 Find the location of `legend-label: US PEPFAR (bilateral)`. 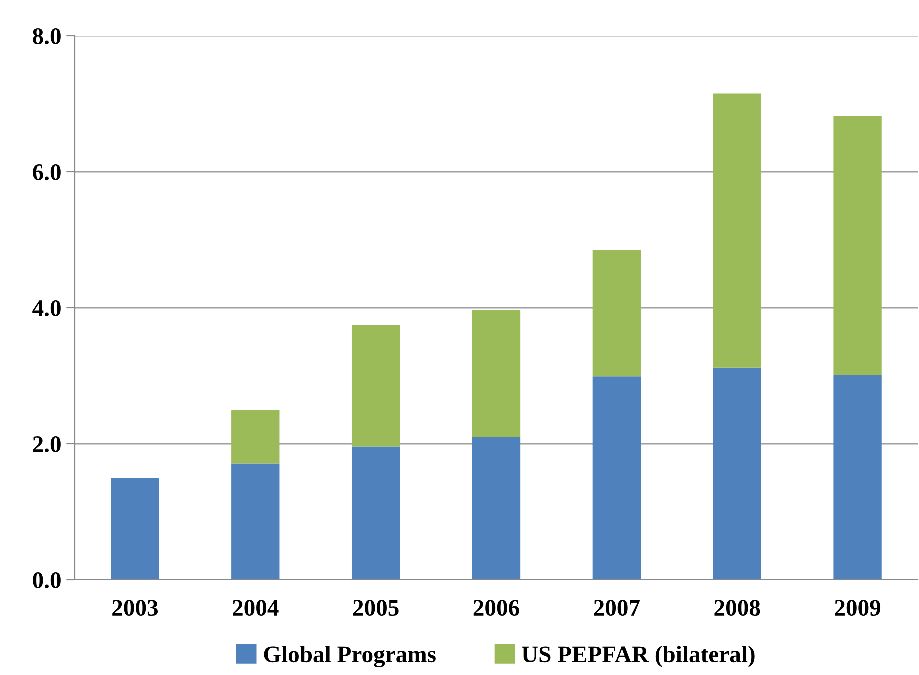

legend-label: US PEPFAR (bilateral) is located at coordinates (638, 657).